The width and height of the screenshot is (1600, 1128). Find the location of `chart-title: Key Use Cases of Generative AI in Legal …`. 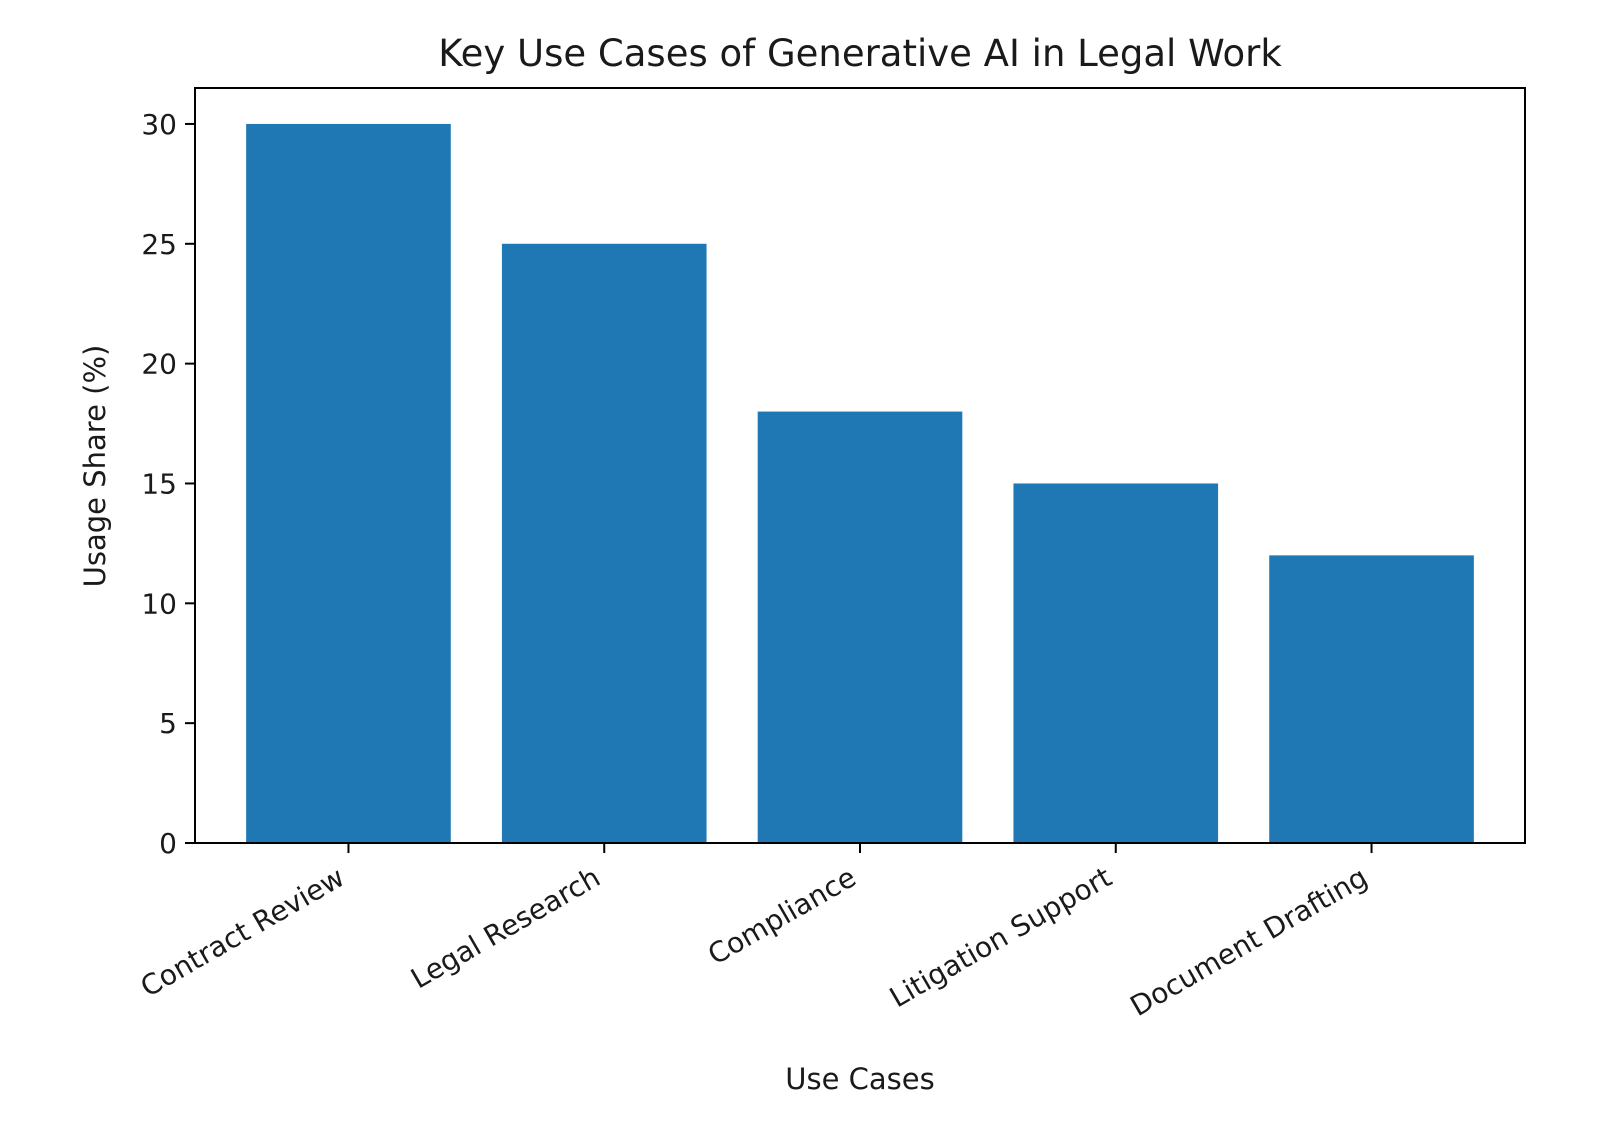

chart-title: Key Use Cases of Generative AI in Legal … is located at coordinates (860, 53).